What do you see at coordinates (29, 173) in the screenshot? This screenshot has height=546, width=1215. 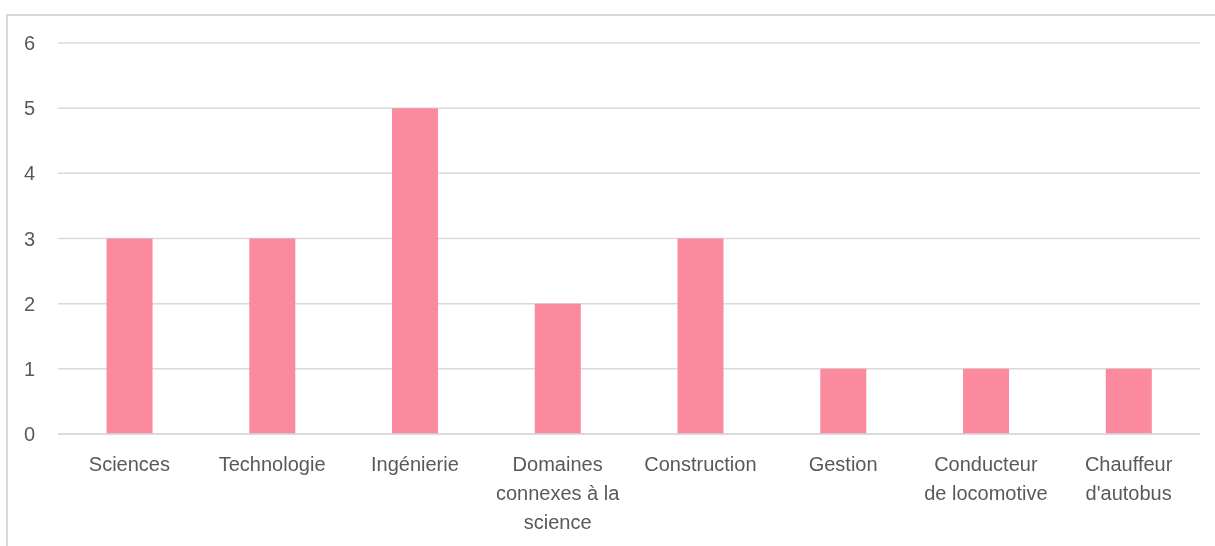 I see `y-tick-label: 4` at bounding box center [29, 173].